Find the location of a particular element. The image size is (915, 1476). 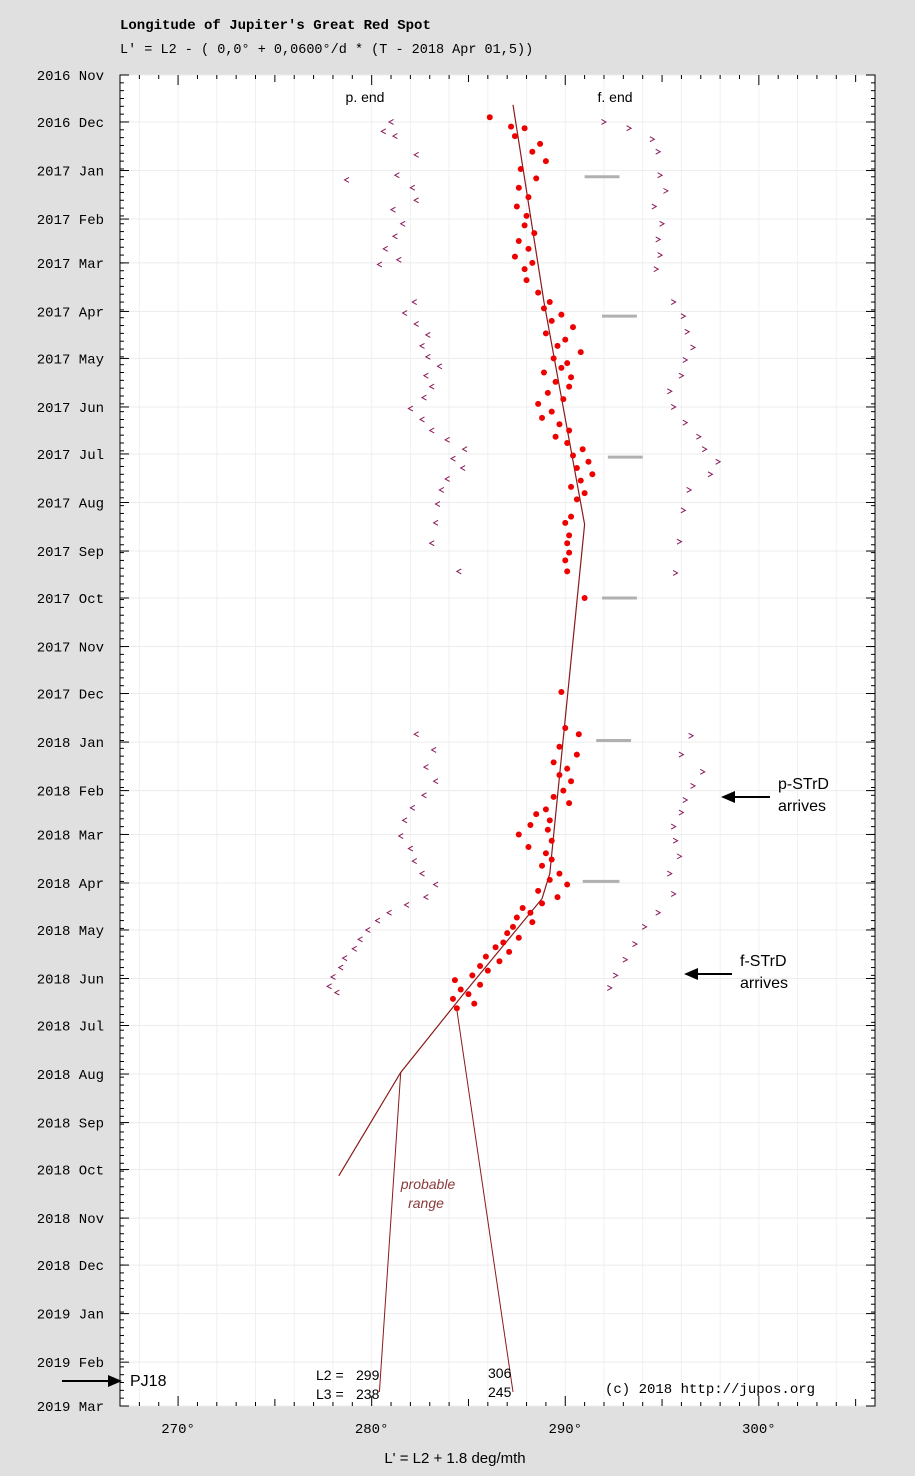

y-tick-label: 2017 Sep is located at coordinates (70, 553).